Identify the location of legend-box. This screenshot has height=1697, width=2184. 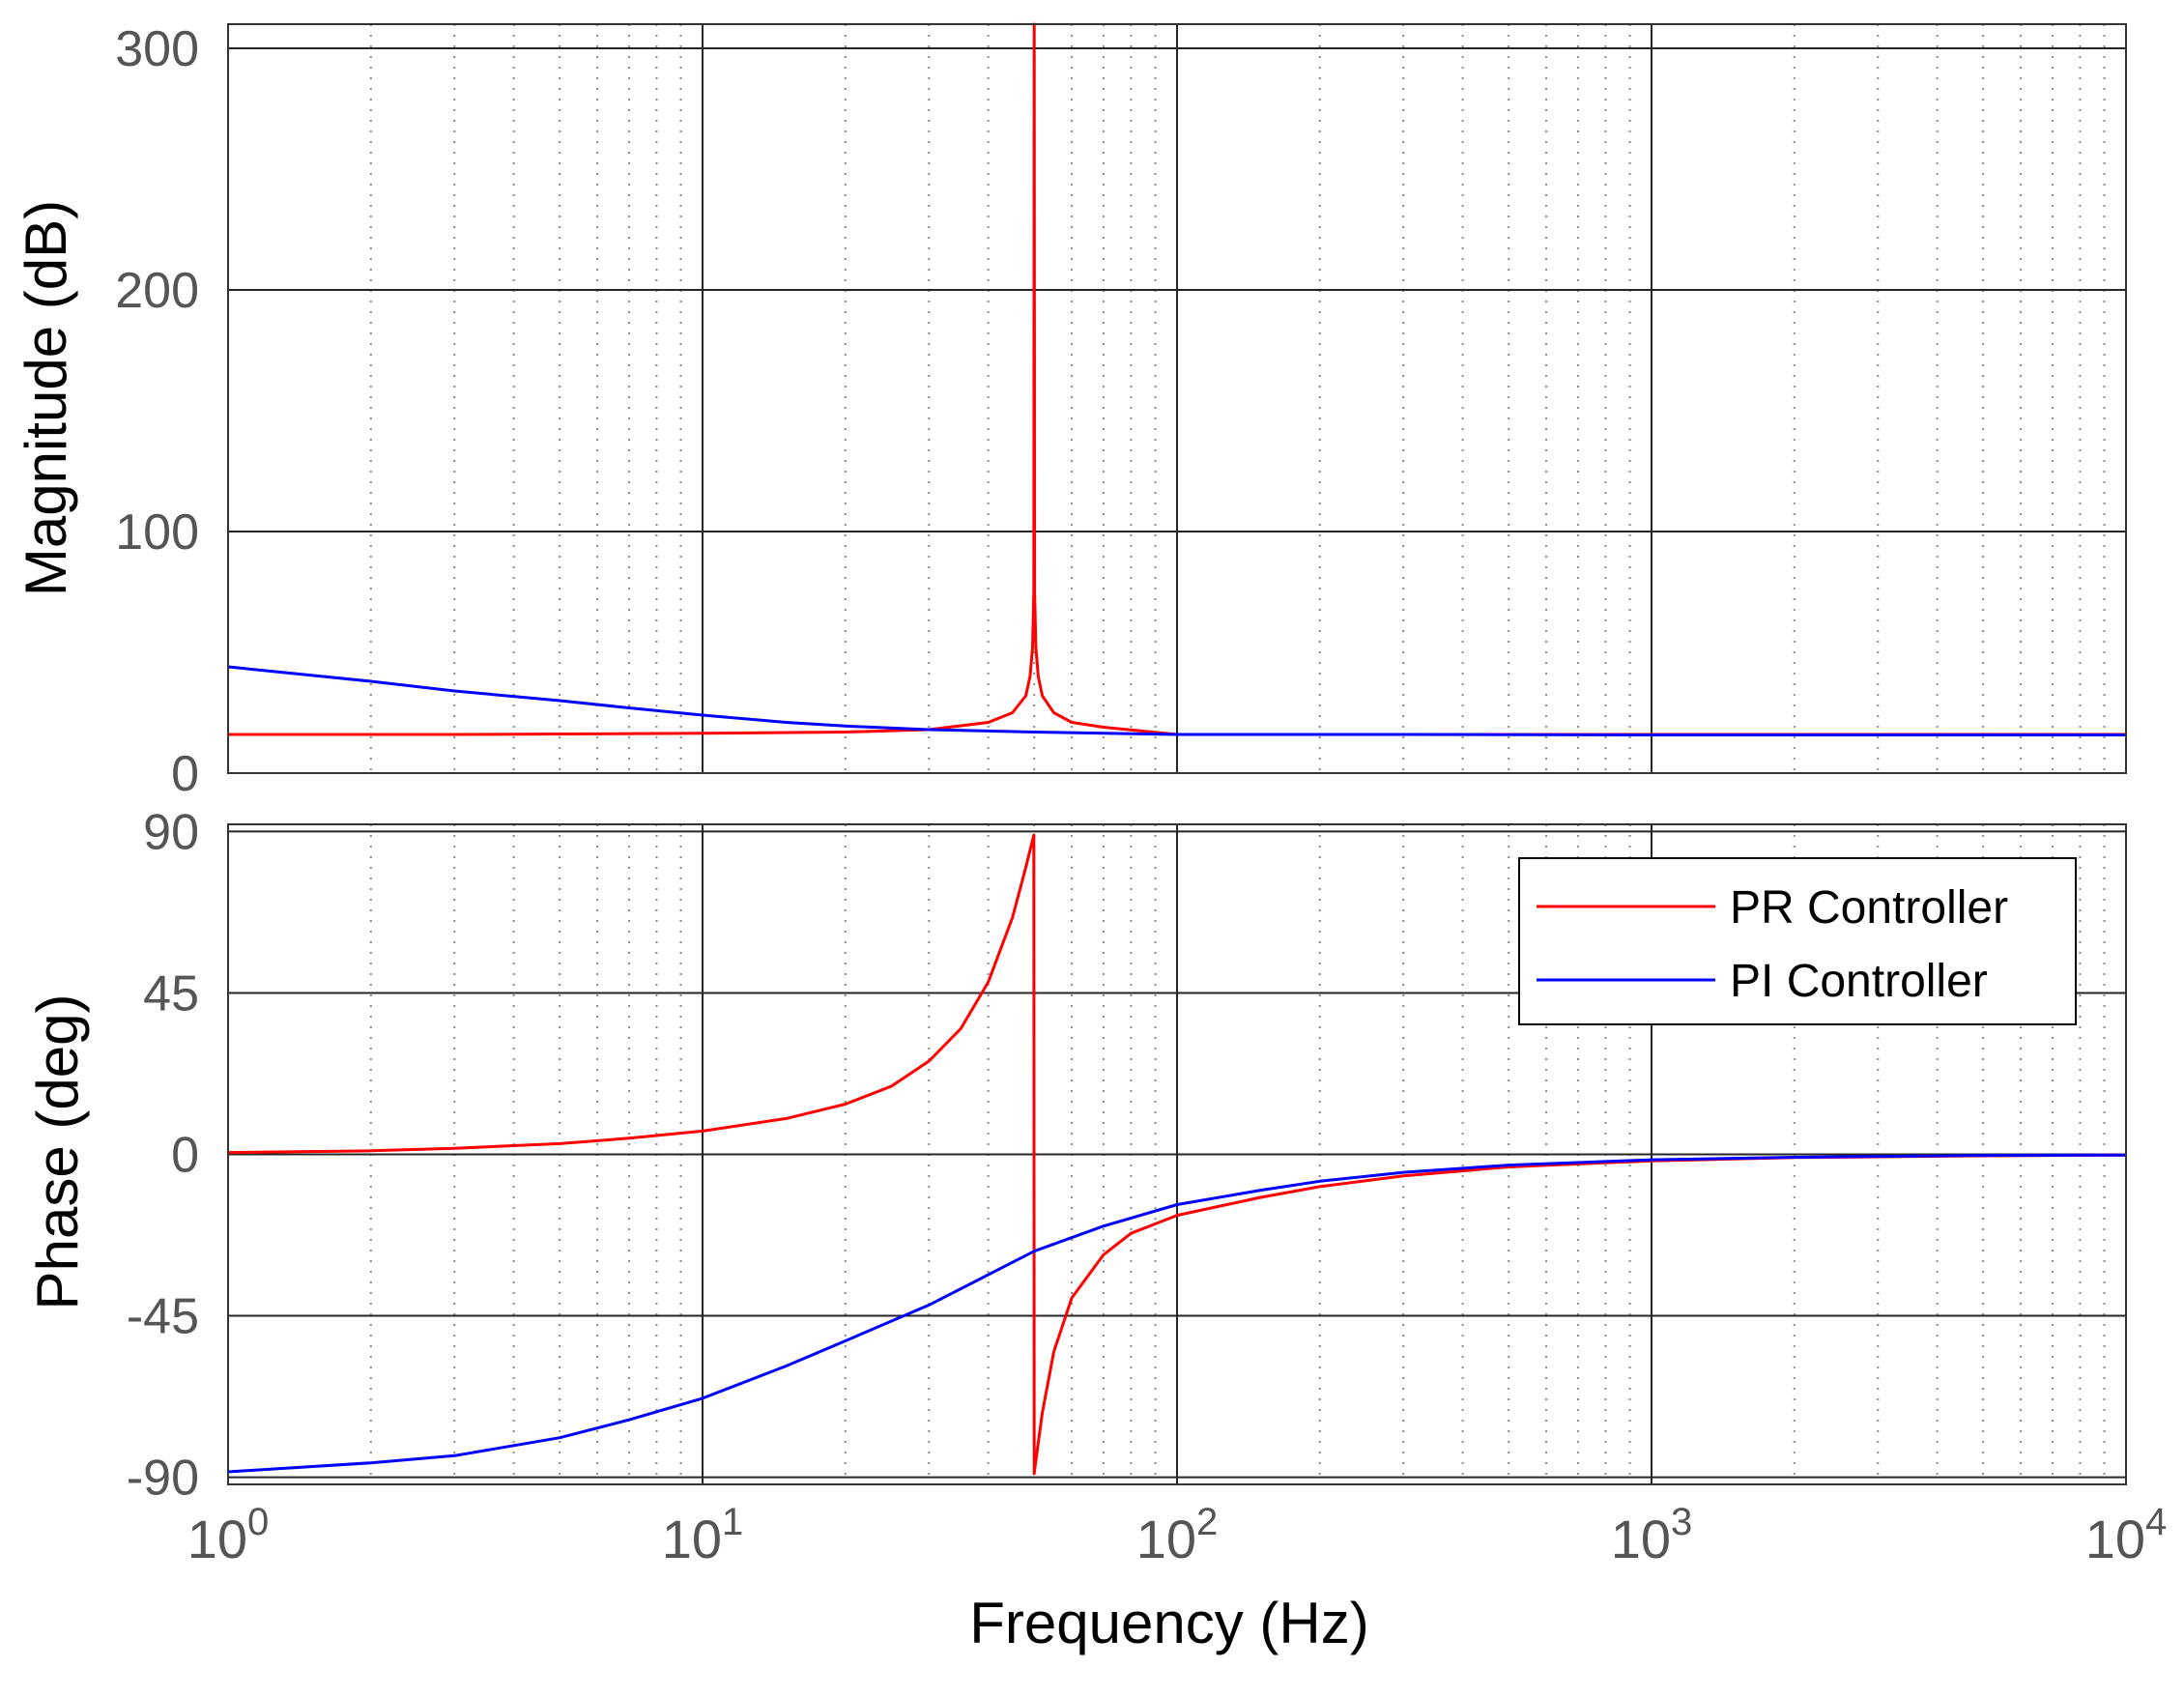
(1798, 941).